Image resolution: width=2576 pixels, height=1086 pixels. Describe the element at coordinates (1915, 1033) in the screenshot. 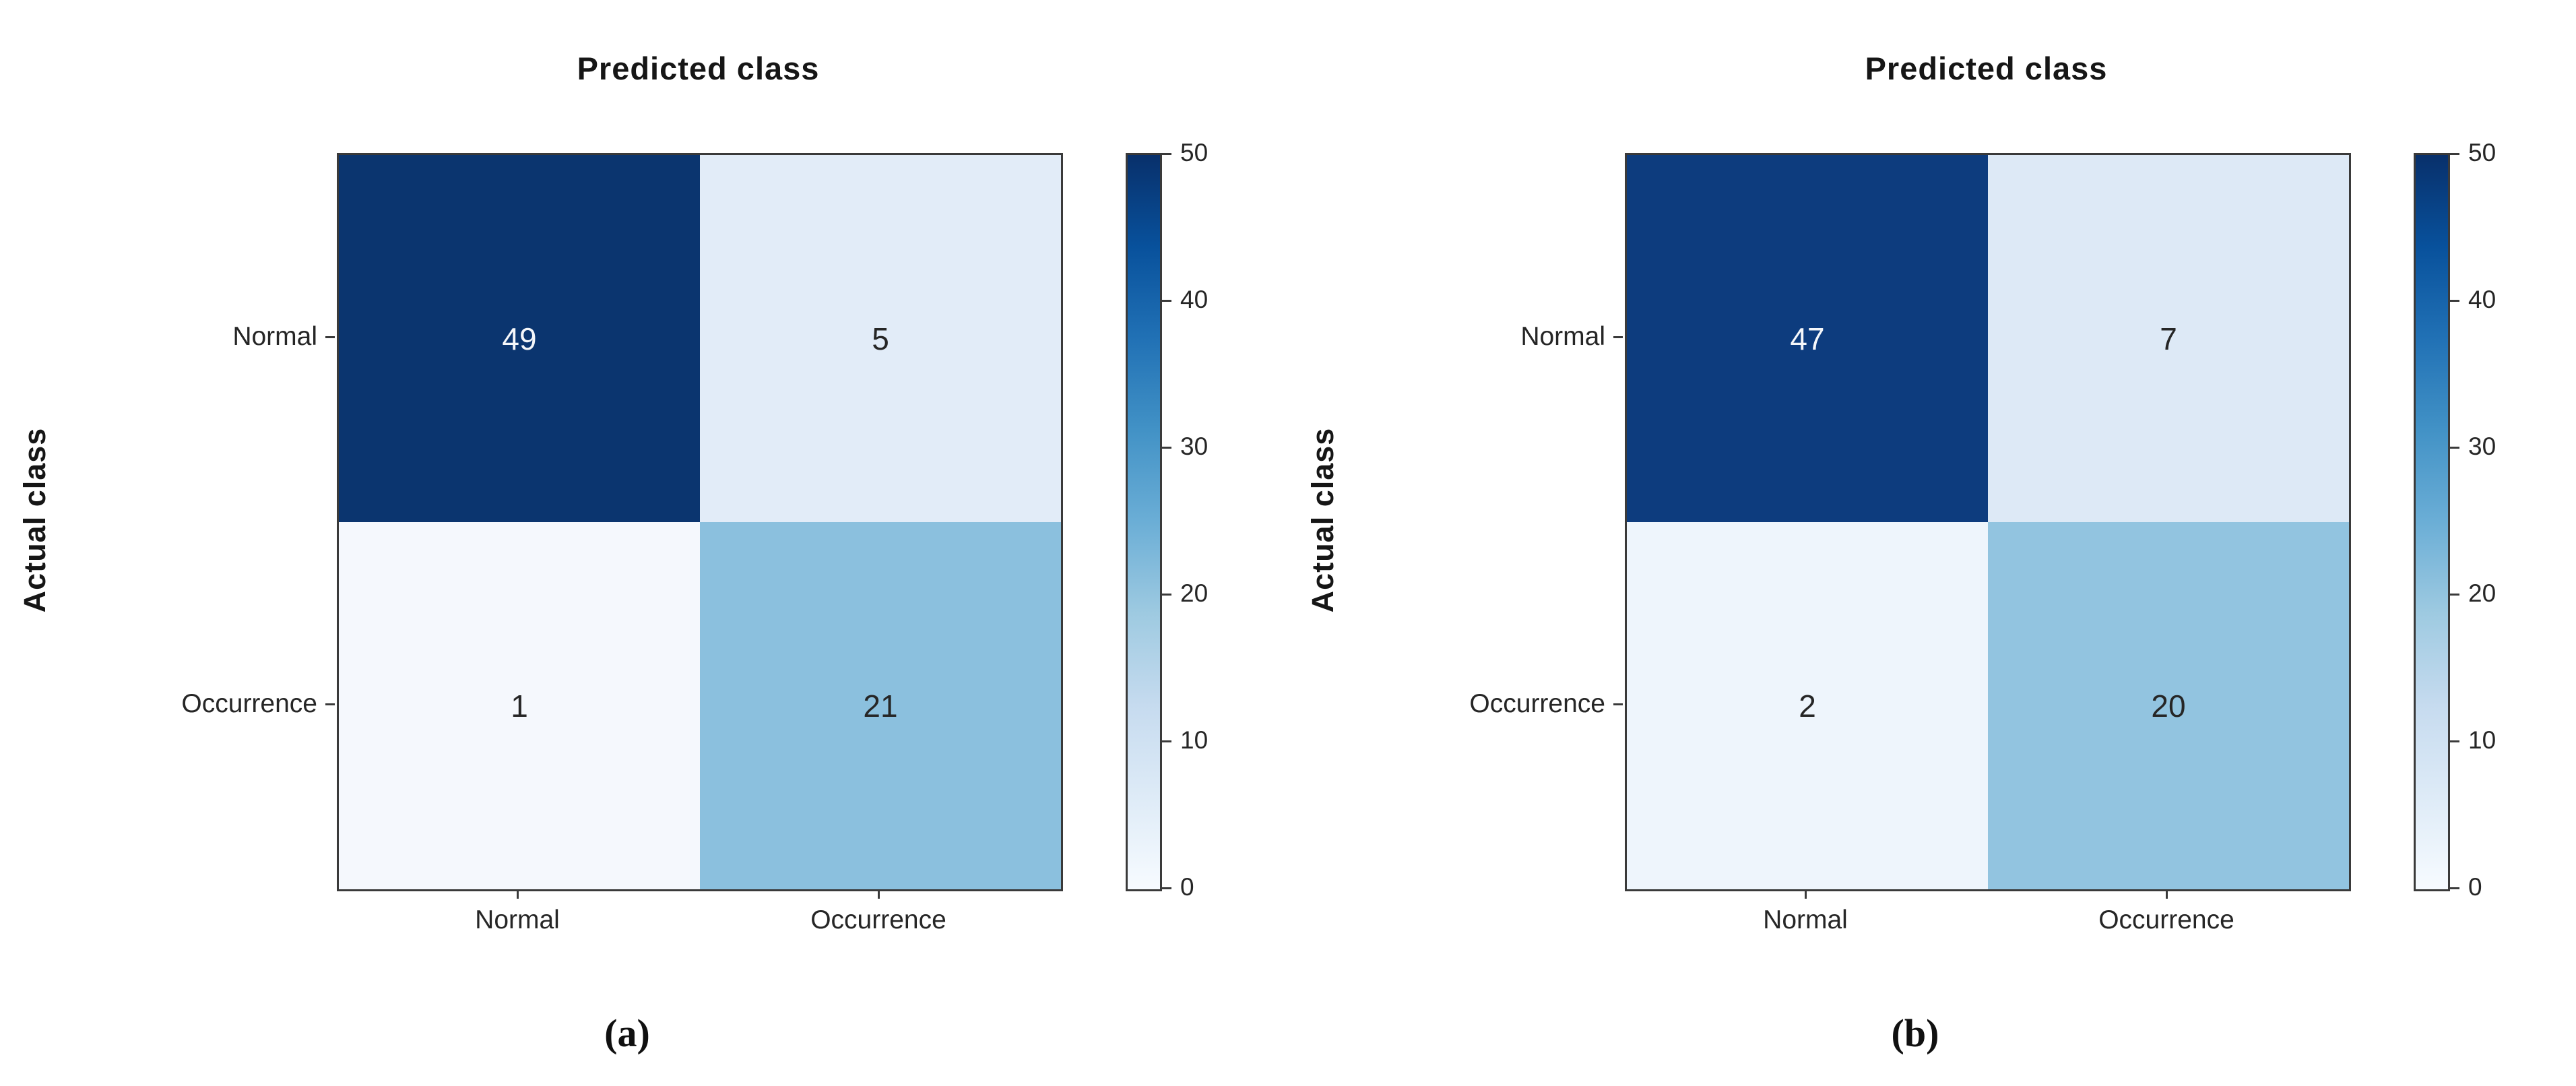

I see `panel-b-caption: (b)` at that location.